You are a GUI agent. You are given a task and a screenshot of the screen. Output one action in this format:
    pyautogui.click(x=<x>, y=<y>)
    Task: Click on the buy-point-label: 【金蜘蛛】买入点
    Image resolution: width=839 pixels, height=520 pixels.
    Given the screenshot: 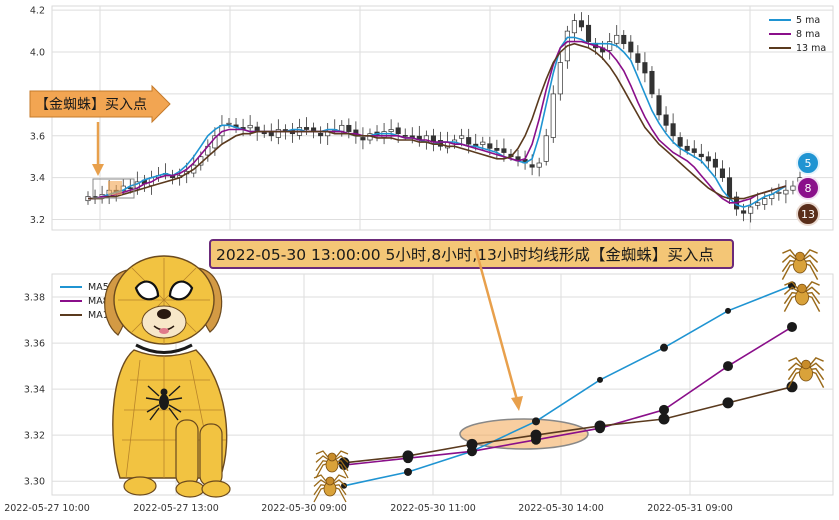 What is the action you would take?
    pyautogui.click(x=91, y=105)
    